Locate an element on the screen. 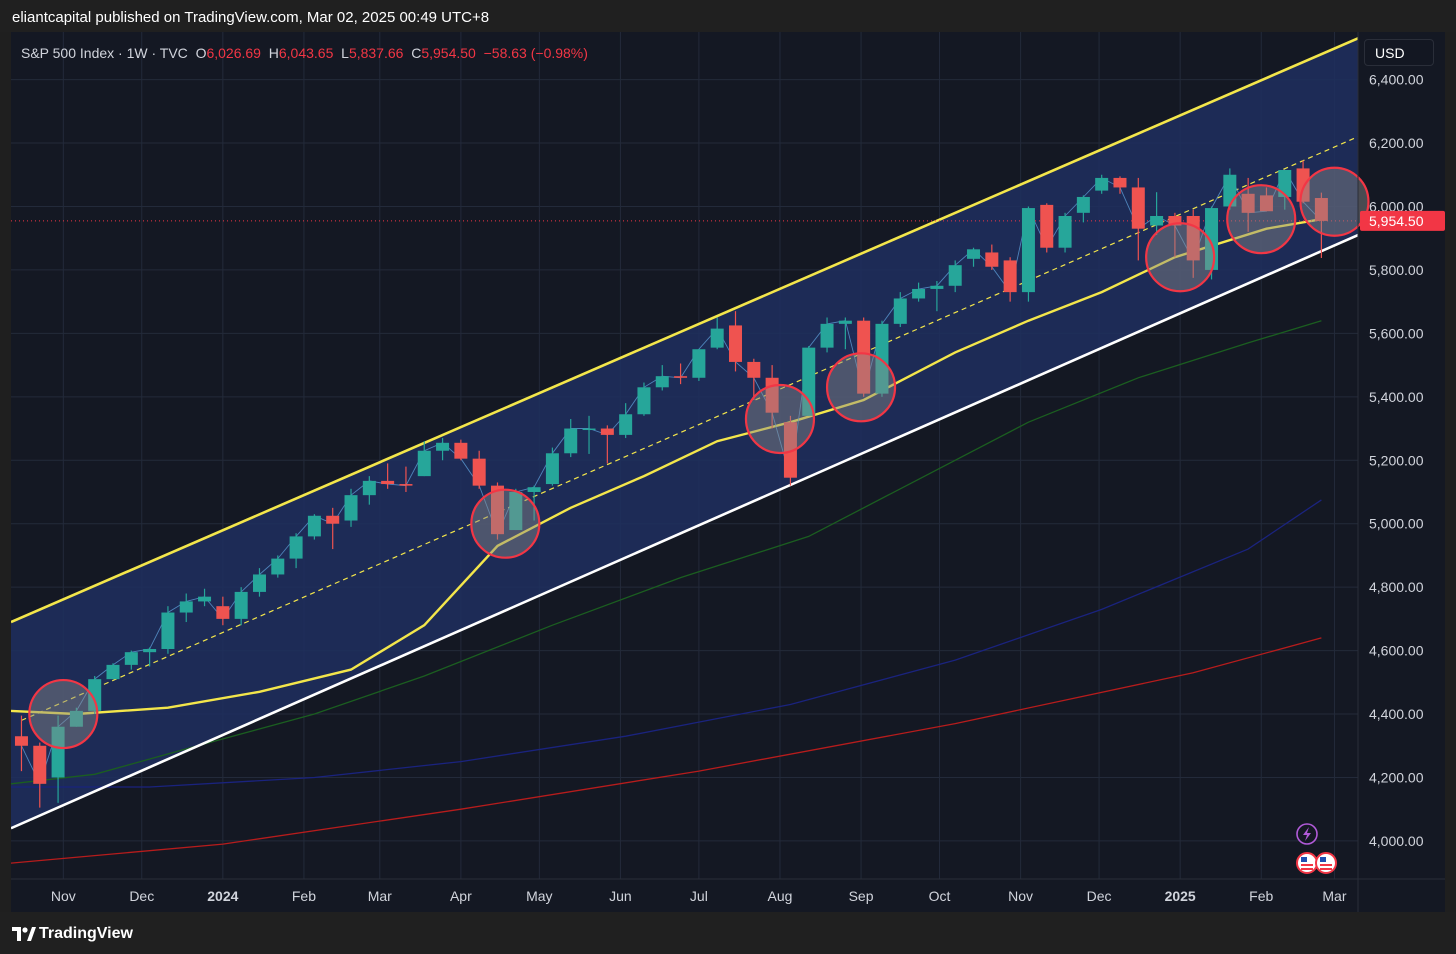 Image resolution: width=1456 pixels, height=954 pixels. x-tick-label: Apr is located at coordinates (461, 896).